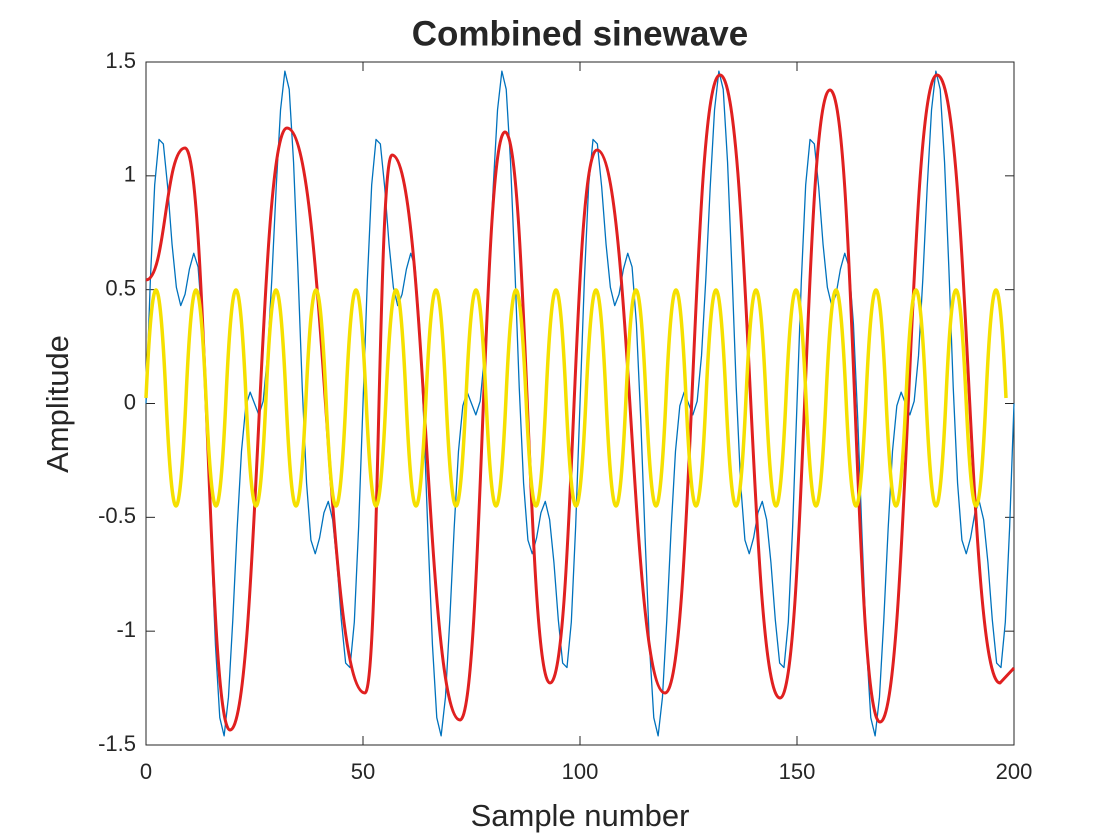 The width and height of the screenshot is (1120, 840). I want to click on y-tick-label: -1, so click(126, 629).